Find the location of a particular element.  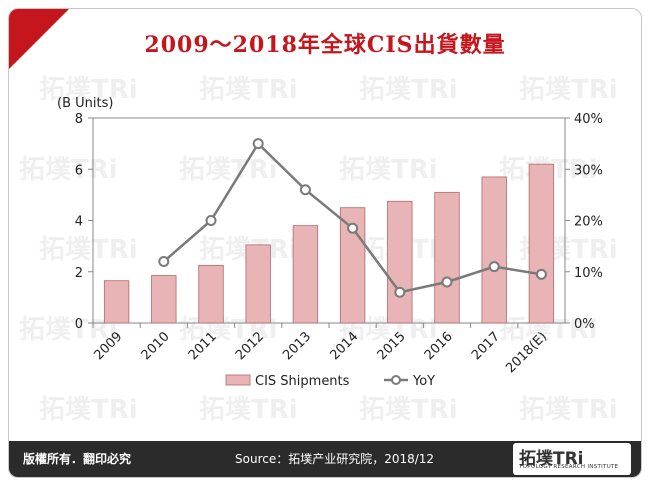

y-axis-label: (B Units) is located at coordinates (85, 103).